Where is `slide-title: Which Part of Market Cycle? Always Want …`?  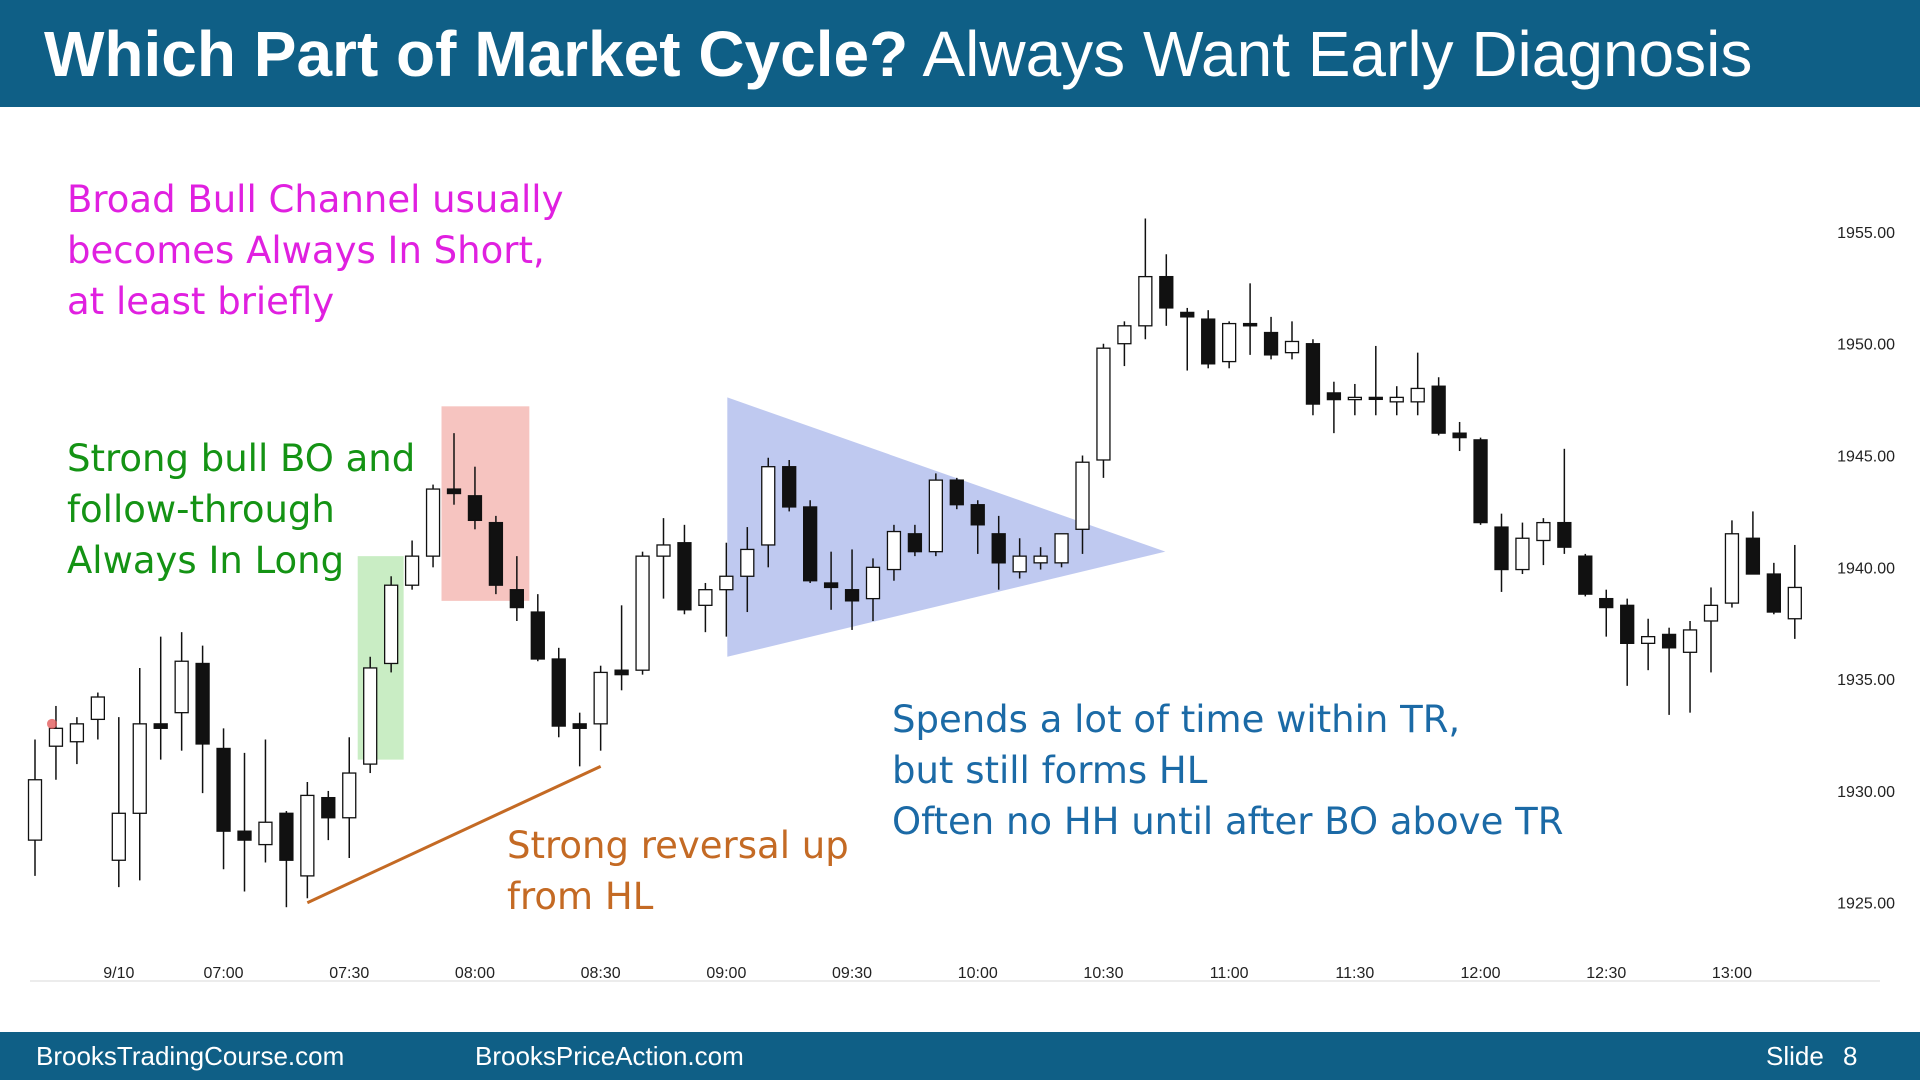 slide-title: Which Part of Market Cycle? Always Want … is located at coordinates (898, 54).